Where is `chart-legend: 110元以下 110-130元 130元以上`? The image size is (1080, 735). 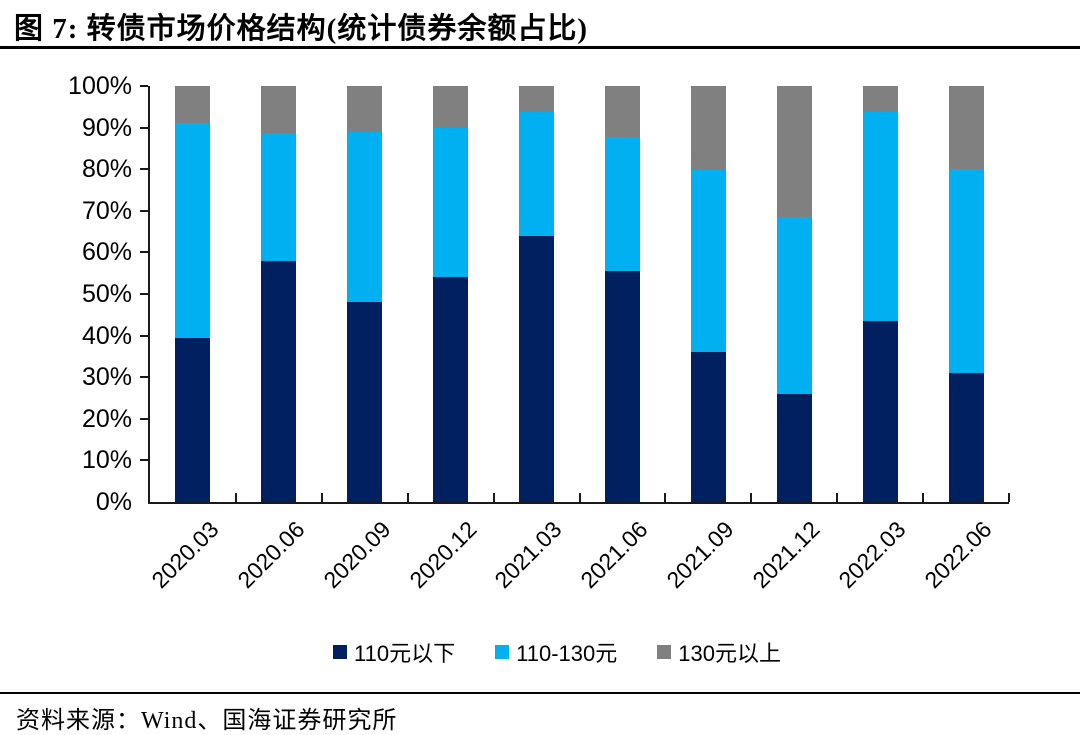
chart-legend: 110元以下 110-130元 130元以上 is located at coordinates (540, 652).